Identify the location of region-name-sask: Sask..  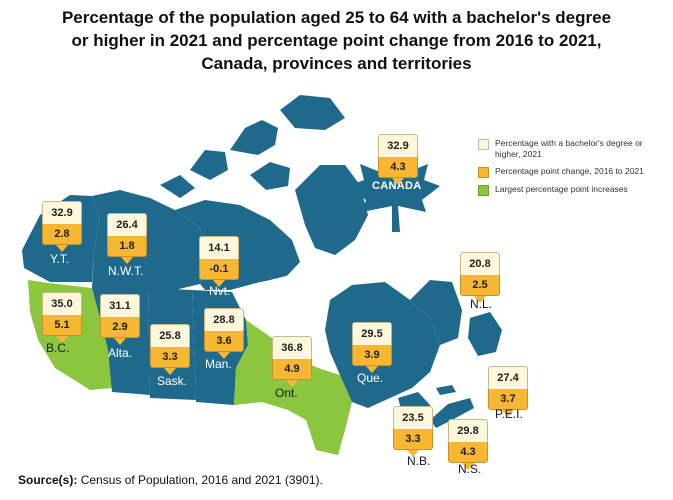
(172, 381).